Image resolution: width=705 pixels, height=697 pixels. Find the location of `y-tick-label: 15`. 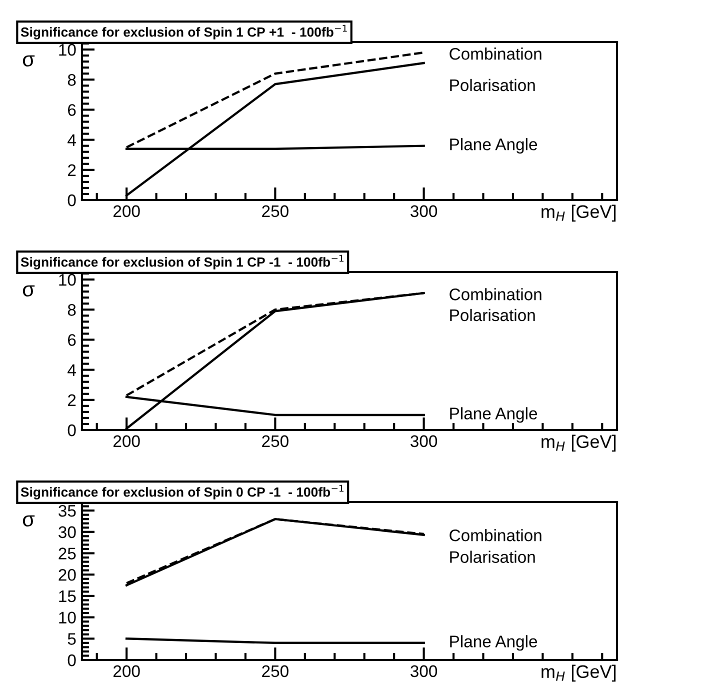

y-tick-label: 15 is located at coordinates (67, 596).